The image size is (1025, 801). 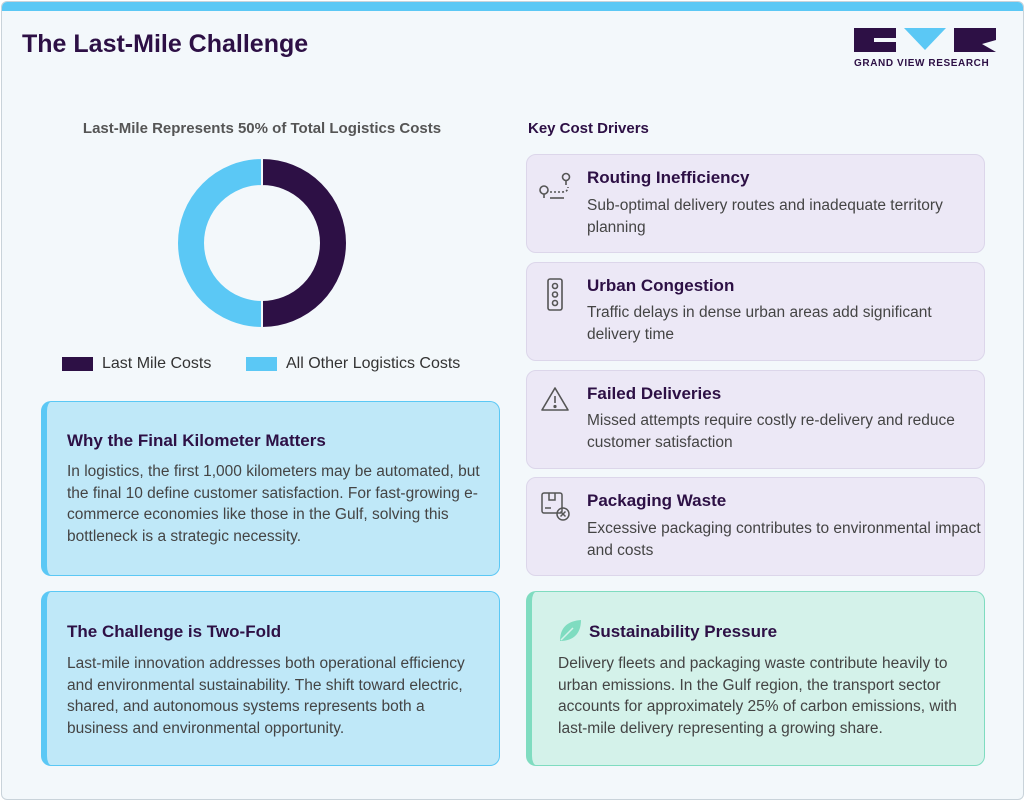 I want to click on driver-title: Failed Deliveries, so click(x=654, y=393).